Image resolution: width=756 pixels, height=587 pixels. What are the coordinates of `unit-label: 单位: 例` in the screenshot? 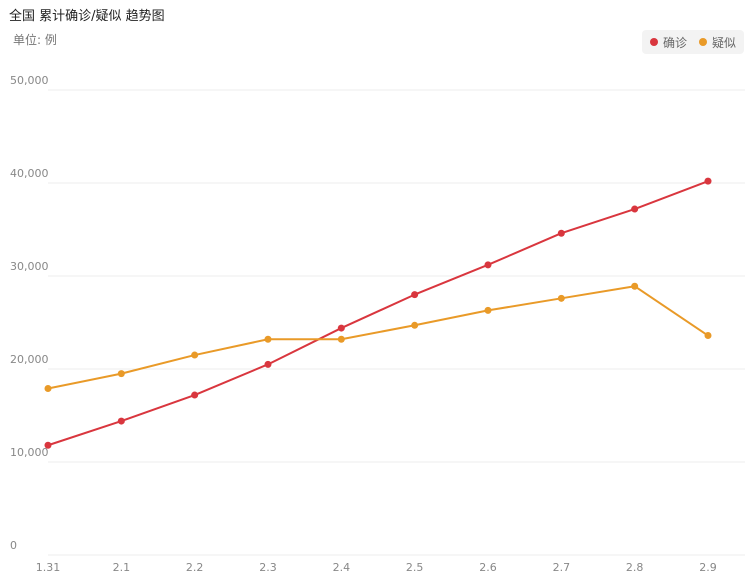 It's located at (35, 40).